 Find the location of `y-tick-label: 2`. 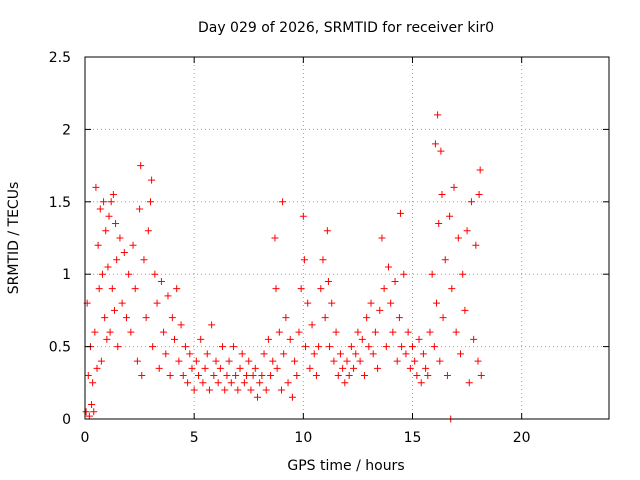

y-tick-label: 2 is located at coordinates (66, 130).